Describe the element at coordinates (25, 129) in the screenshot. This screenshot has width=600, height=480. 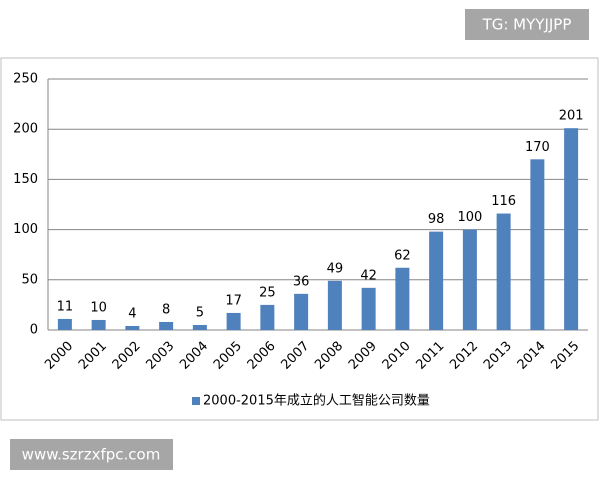
I see `y-tick-label: 200` at that location.